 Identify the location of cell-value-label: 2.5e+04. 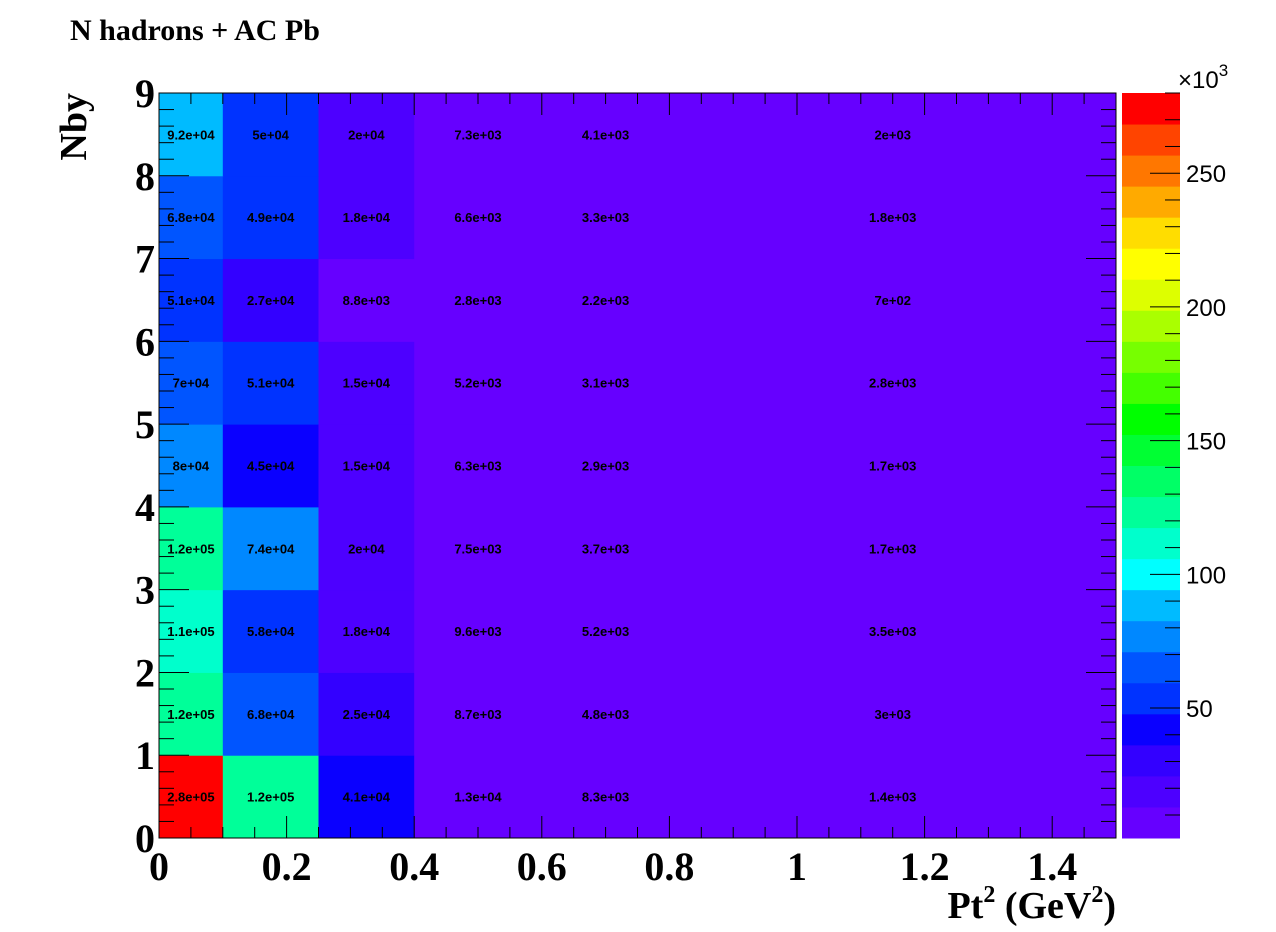
(367, 714).